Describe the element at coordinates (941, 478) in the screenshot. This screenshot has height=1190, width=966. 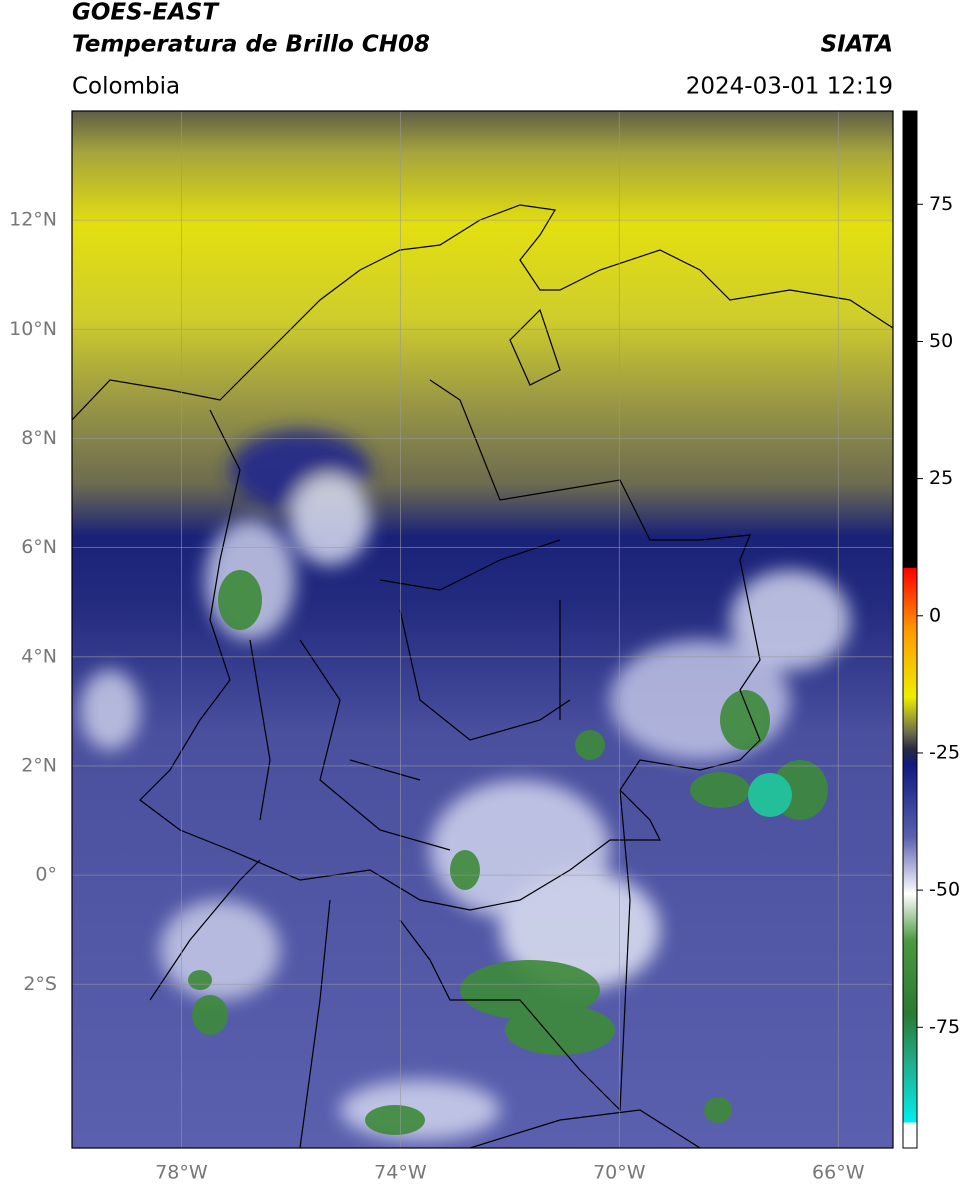
I see `colorbar-tick-label: 25` at that location.